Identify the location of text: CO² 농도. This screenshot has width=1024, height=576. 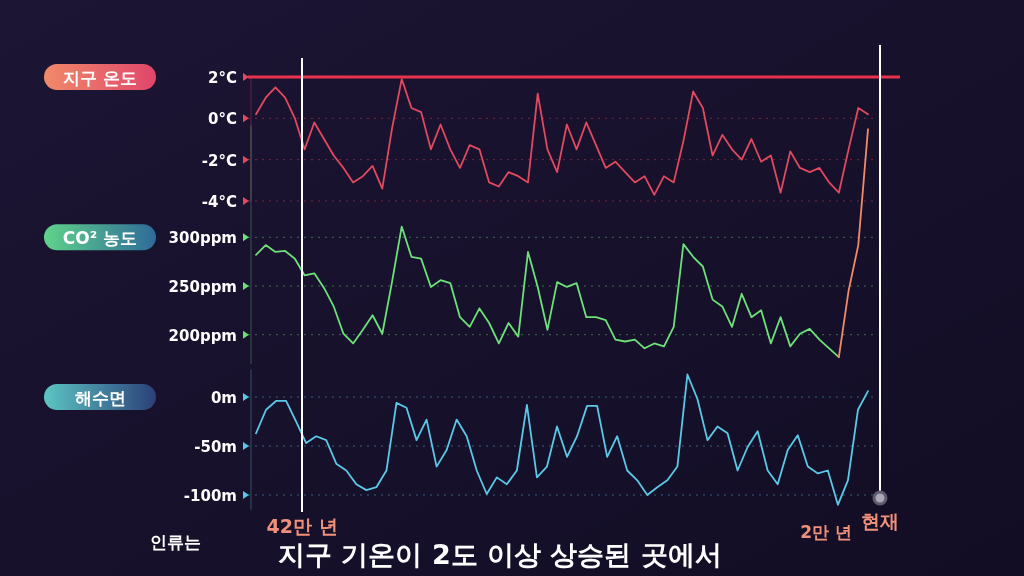
(100, 238).